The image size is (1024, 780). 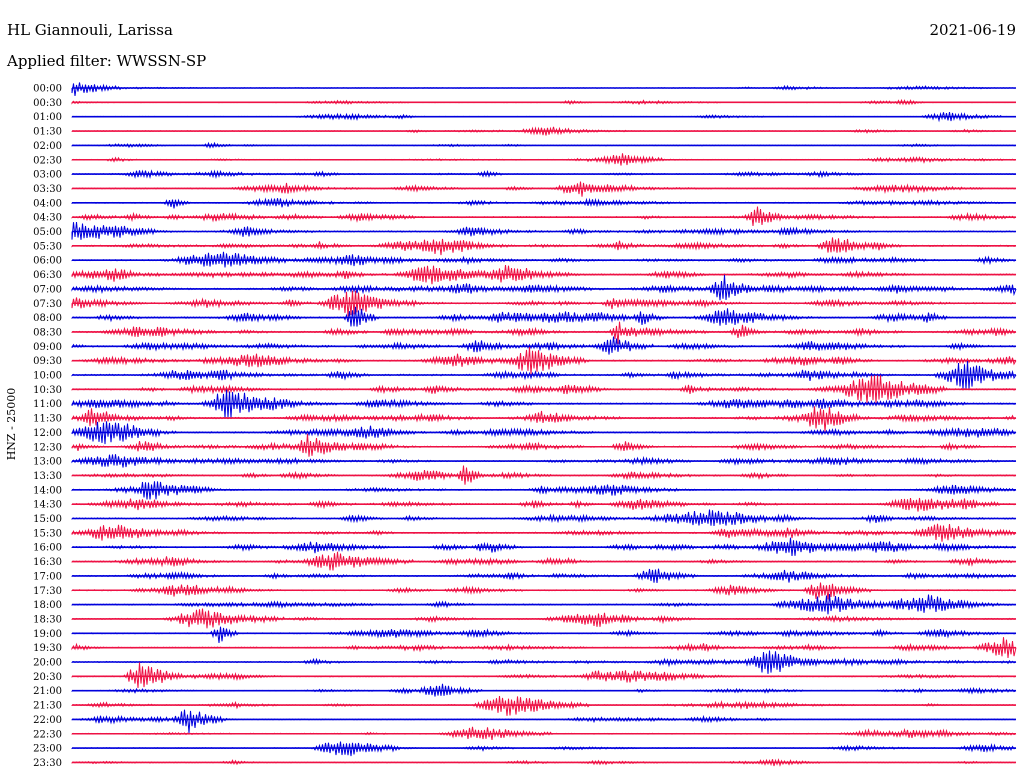 I want to click on row-time-label: 11:00, so click(x=47, y=404).